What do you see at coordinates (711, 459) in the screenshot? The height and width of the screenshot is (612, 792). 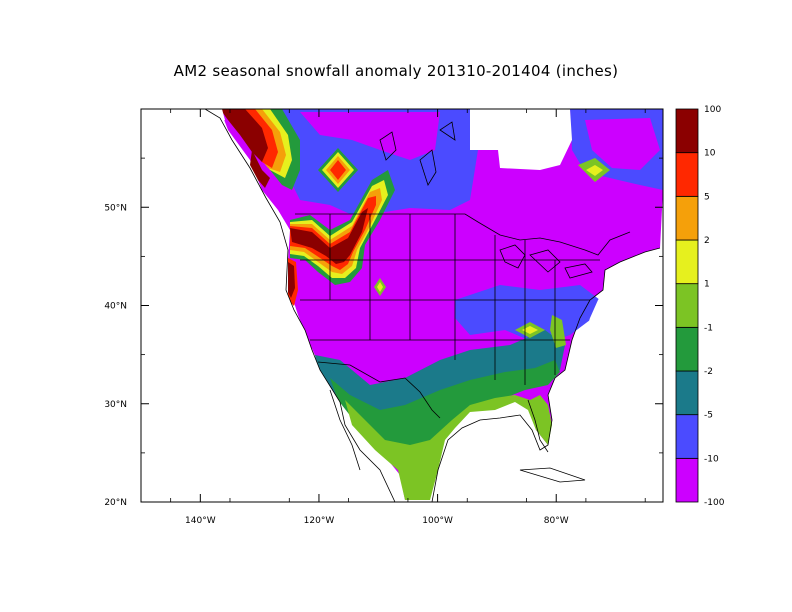 I see `colorbar-label: -10` at bounding box center [711, 459].